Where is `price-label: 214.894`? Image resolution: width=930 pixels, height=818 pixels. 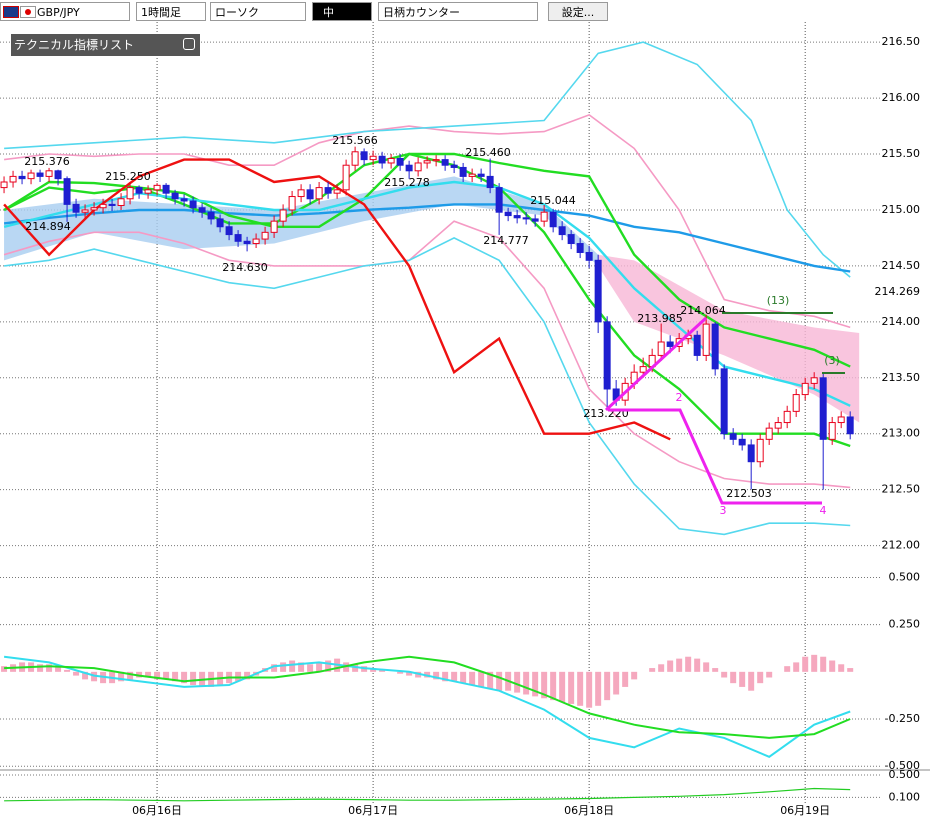
price-label: 214.894 is located at coordinates (48, 226).